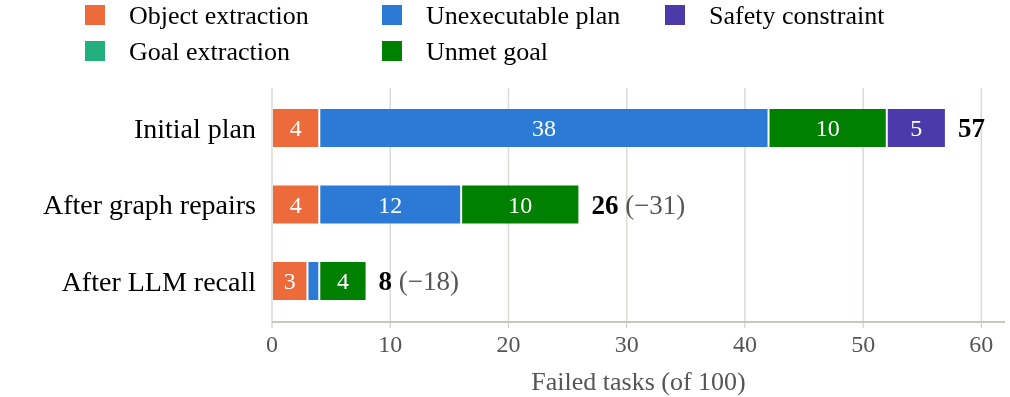 This screenshot has height=397, width=1010. I want to click on data-label: 12, so click(390, 204).